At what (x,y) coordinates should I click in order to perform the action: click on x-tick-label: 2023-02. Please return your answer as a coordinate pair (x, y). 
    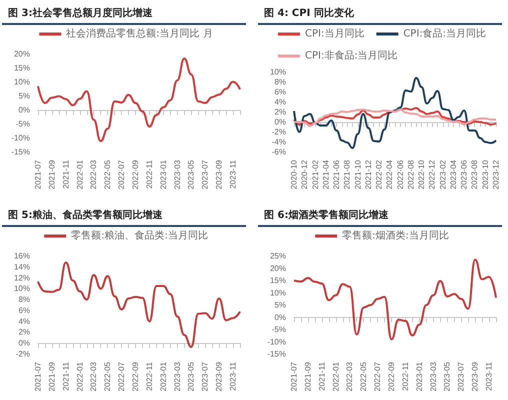
    Looking at the image, I should click on (443, 174).